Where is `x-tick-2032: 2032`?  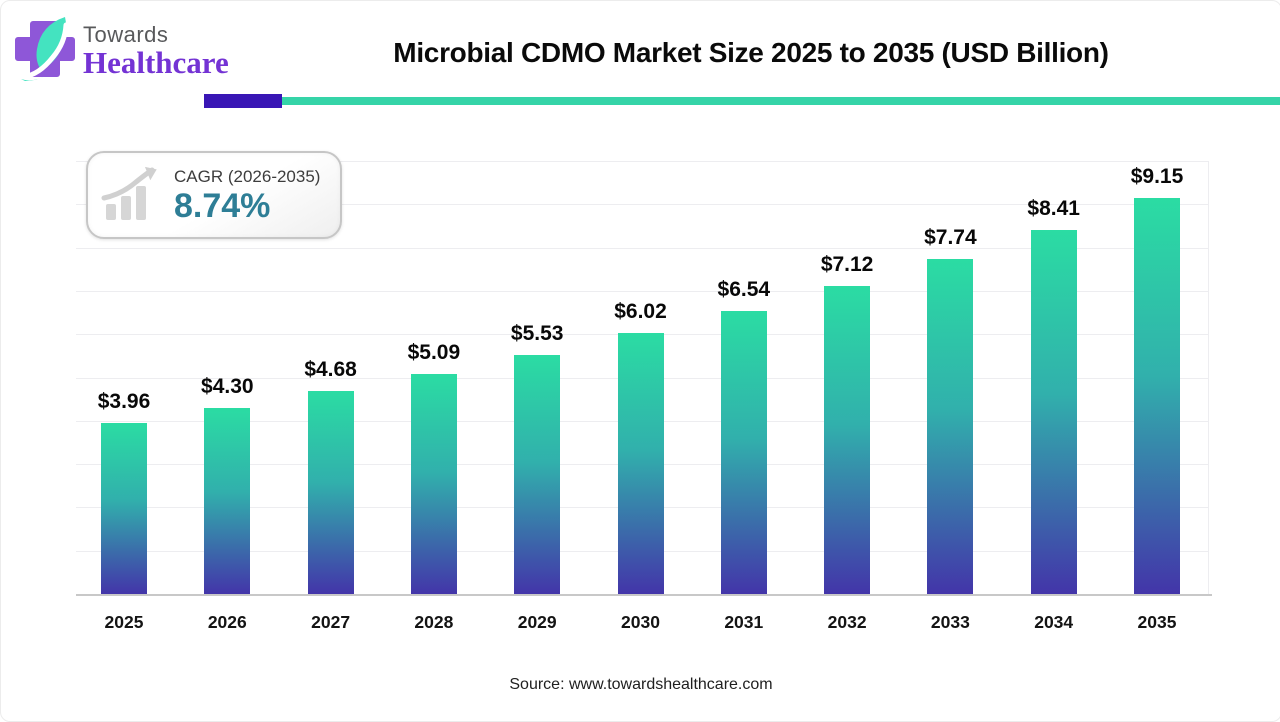
x-tick-2032: 2032 is located at coordinates (847, 622).